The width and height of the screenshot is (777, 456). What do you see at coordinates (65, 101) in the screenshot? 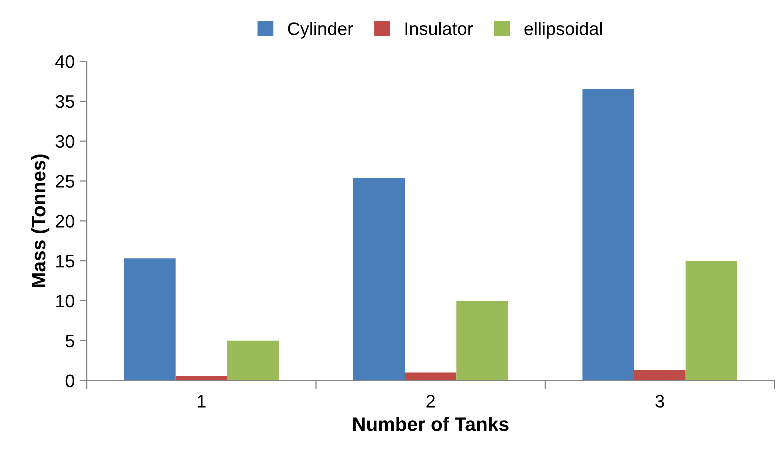
I see `y-tick-label: 35` at bounding box center [65, 101].